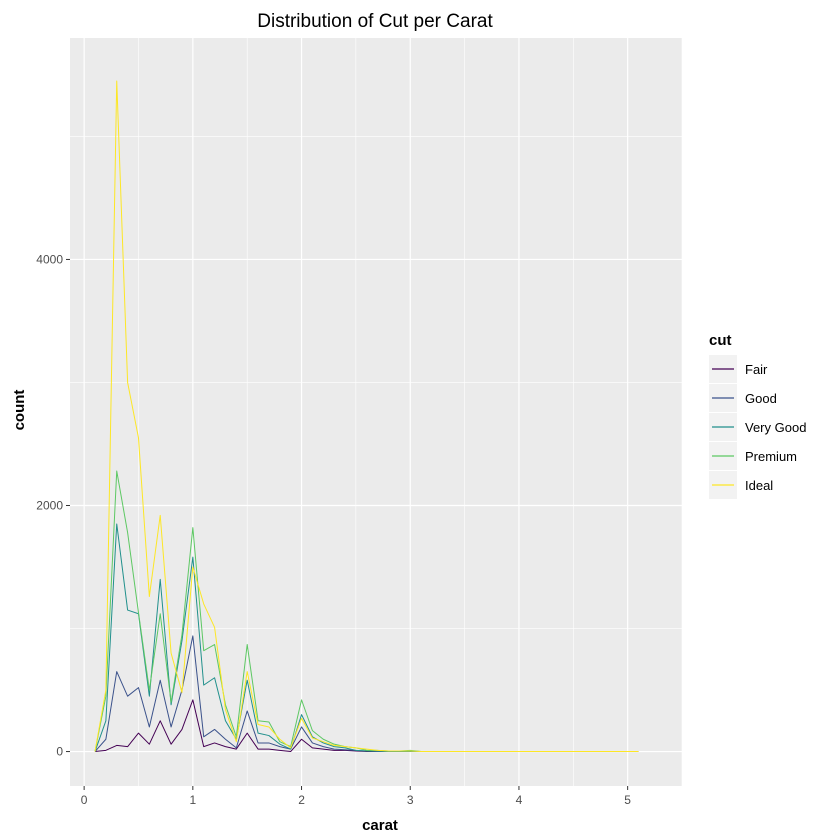 The image size is (840, 840). I want to click on legend: cut Fair Good Very Good Premium Ideal, so click(757, 415).